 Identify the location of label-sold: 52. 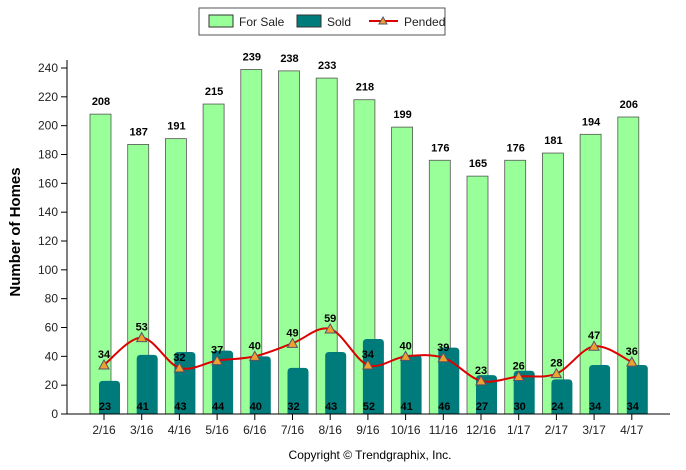
(369, 407).